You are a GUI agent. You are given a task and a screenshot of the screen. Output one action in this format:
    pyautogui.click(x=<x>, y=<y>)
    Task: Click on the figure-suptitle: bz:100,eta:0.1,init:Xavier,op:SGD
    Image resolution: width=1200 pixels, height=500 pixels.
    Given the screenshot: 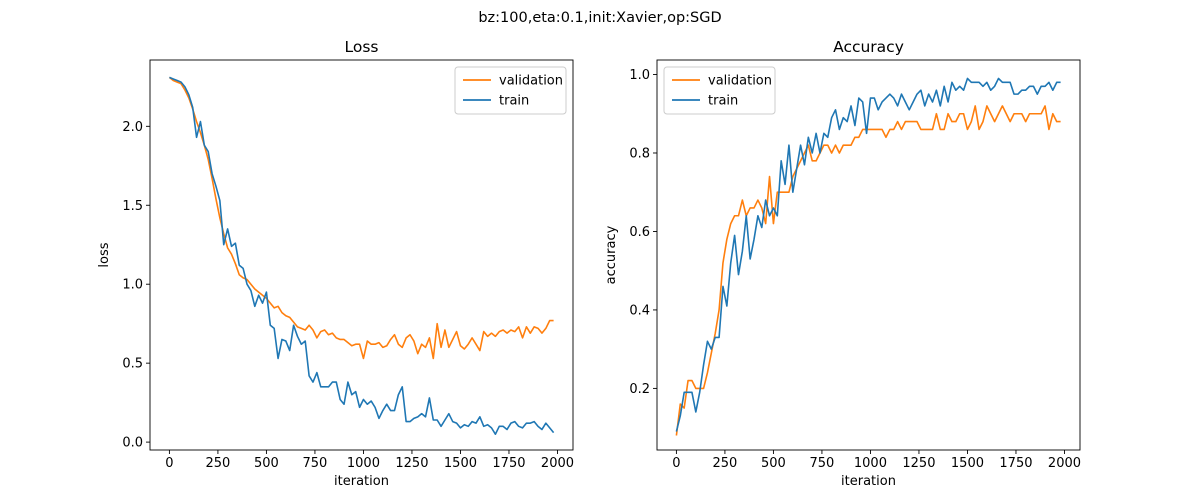 What is the action you would take?
    pyautogui.click(x=599, y=18)
    